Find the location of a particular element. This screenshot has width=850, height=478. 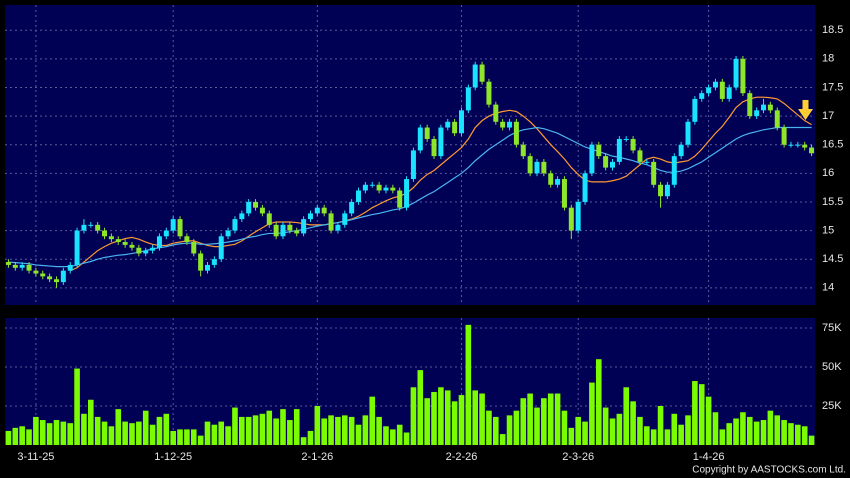

x-tick-label: 1-12-25 is located at coordinates (173, 457).